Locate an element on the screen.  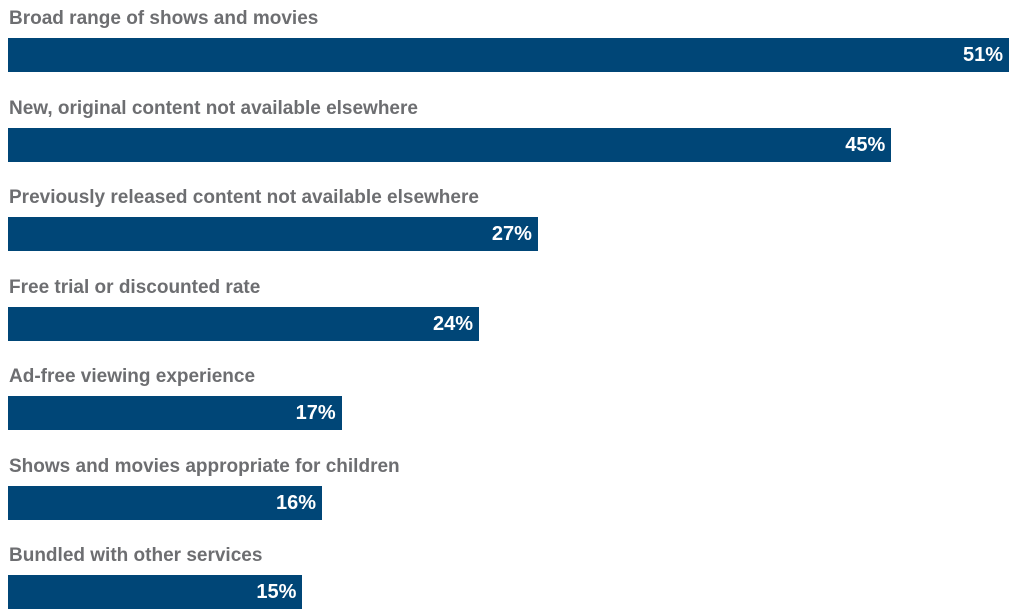
bar-value-label: 17% is located at coordinates (315, 413).